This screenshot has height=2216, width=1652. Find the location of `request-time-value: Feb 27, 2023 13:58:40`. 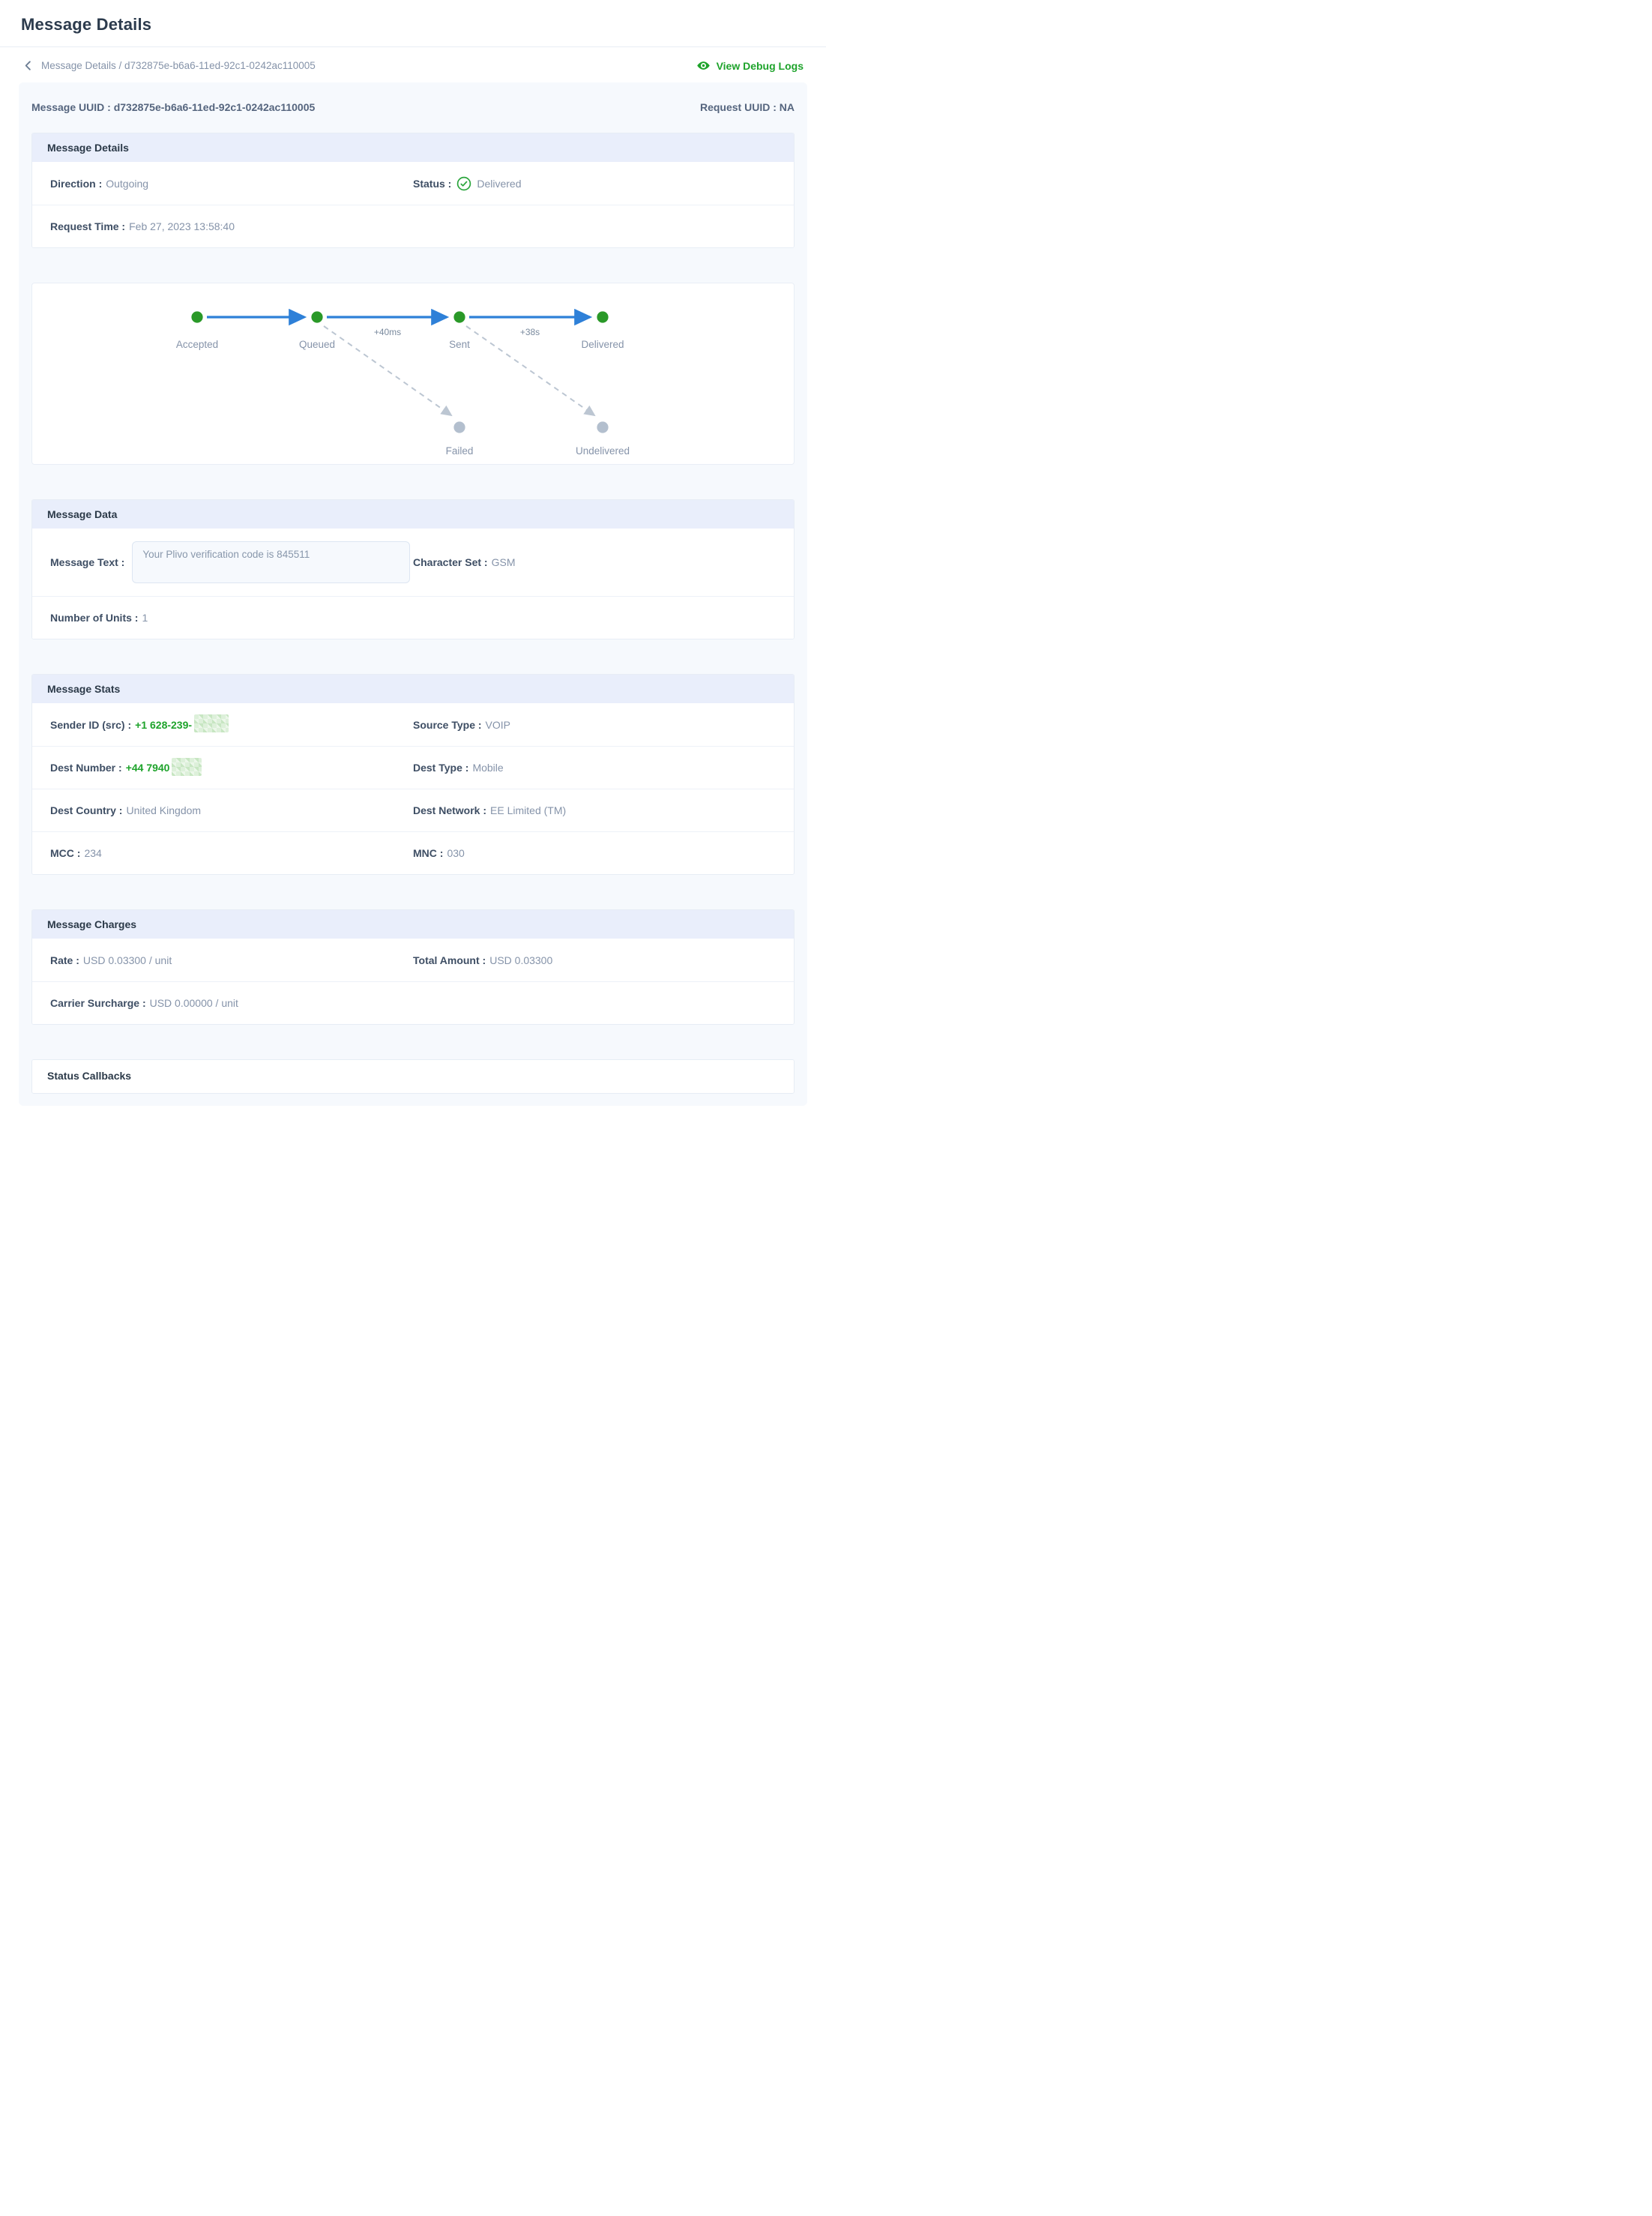

request-time-value: Feb 27, 2023 13:58:40 is located at coordinates (182, 226).